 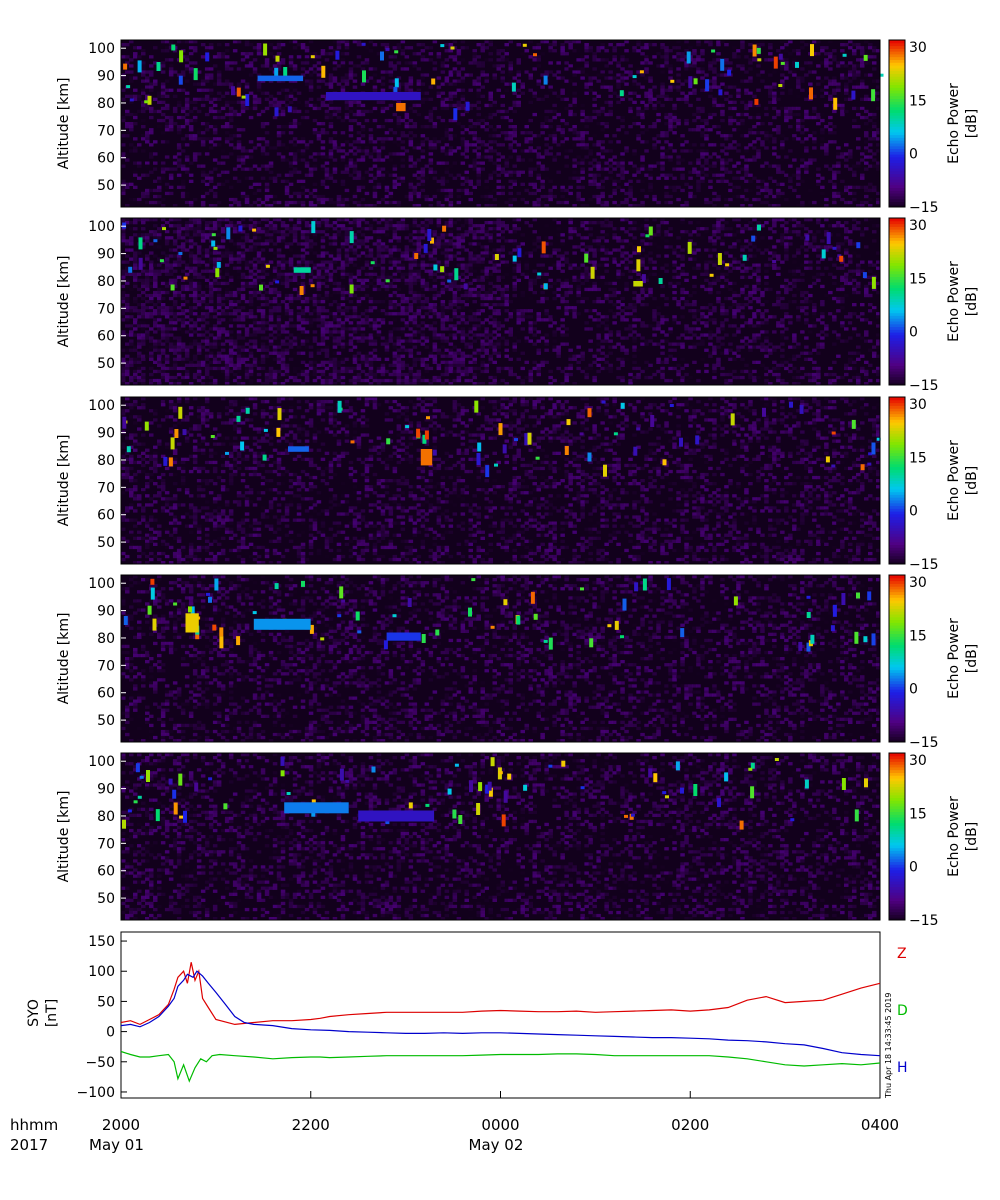 I want to click on series-h-line, so click(x=500, y=1013).